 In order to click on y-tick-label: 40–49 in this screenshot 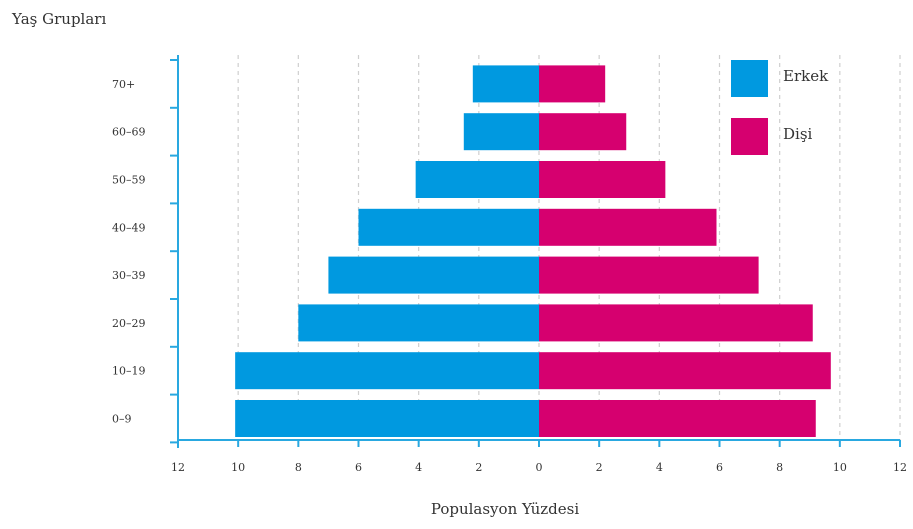, I will do `click(129, 227)`.